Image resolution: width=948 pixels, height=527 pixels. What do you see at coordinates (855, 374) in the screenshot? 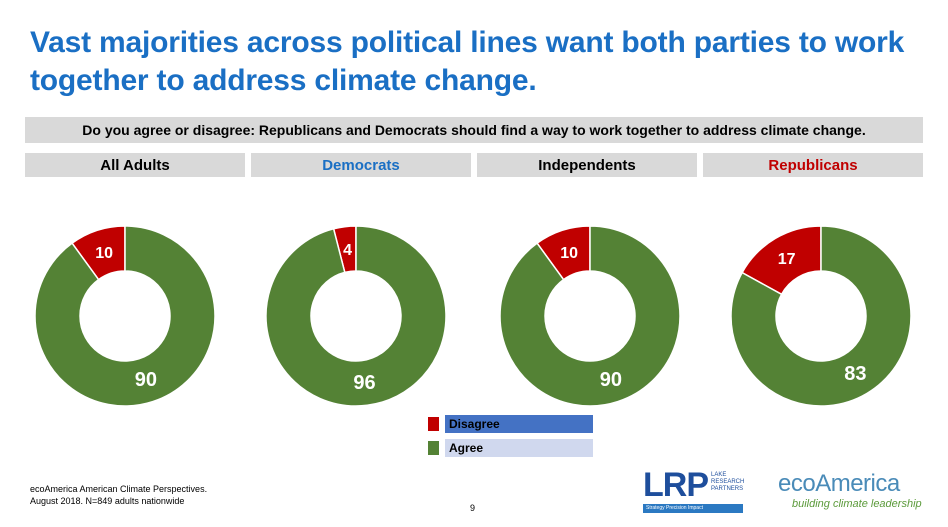
I see `data-label-agree: 83` at bounding box center [855, 374].